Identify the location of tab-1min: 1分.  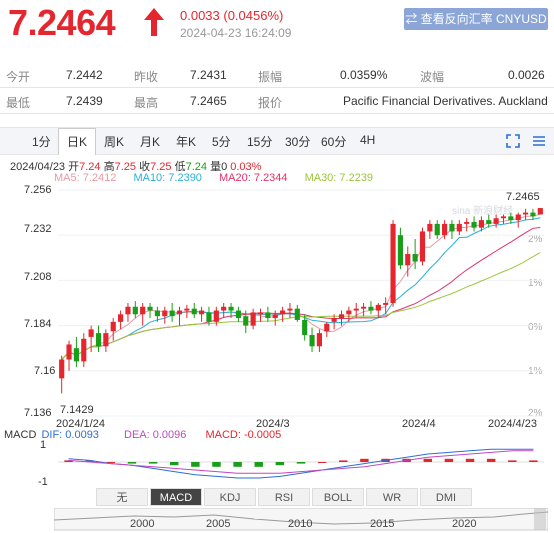
(41, 142).